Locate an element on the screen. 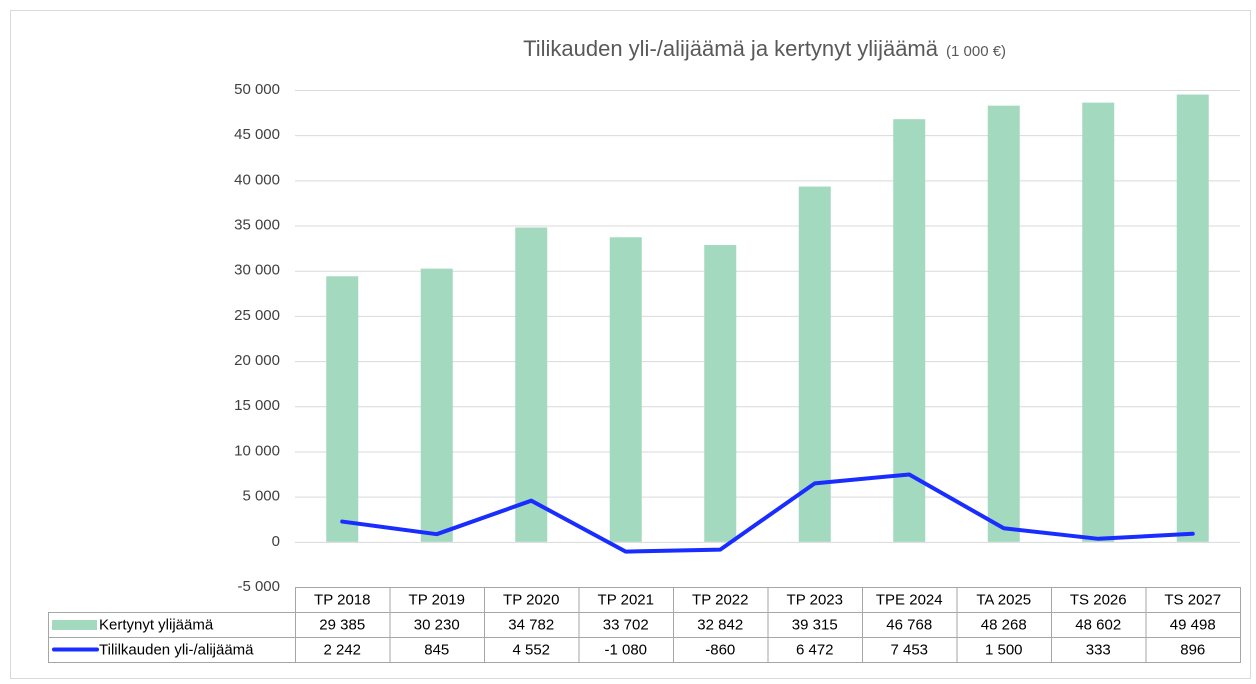  data-table-value: 39 315 is located at coordinates (815, 624).